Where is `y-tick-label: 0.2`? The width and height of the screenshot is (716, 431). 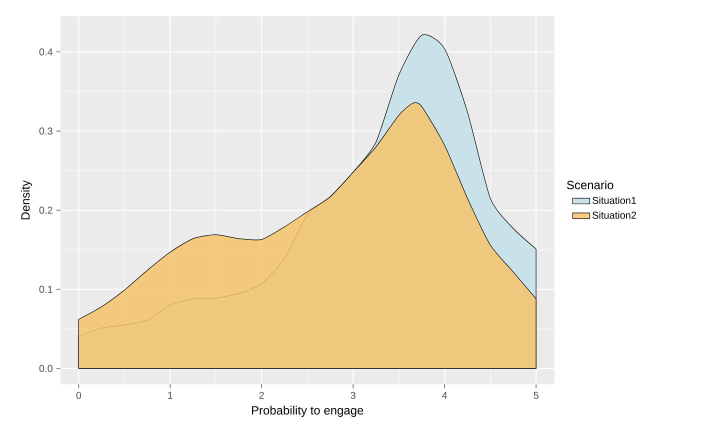 y-tick-label: 0.2 is located at coordinates (45, 210).